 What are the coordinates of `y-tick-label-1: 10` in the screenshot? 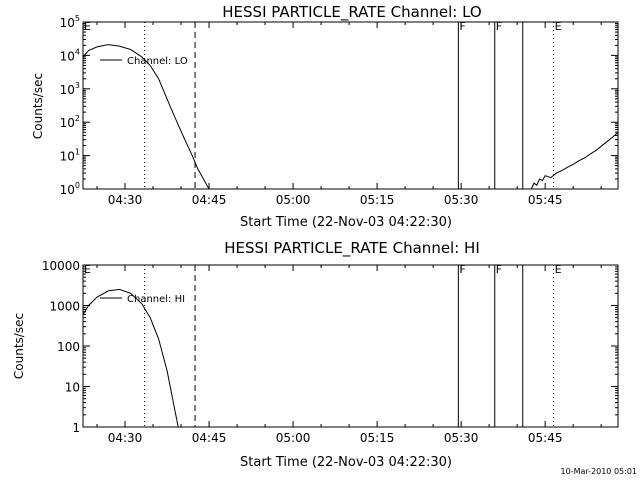 It's located at (72, 388).